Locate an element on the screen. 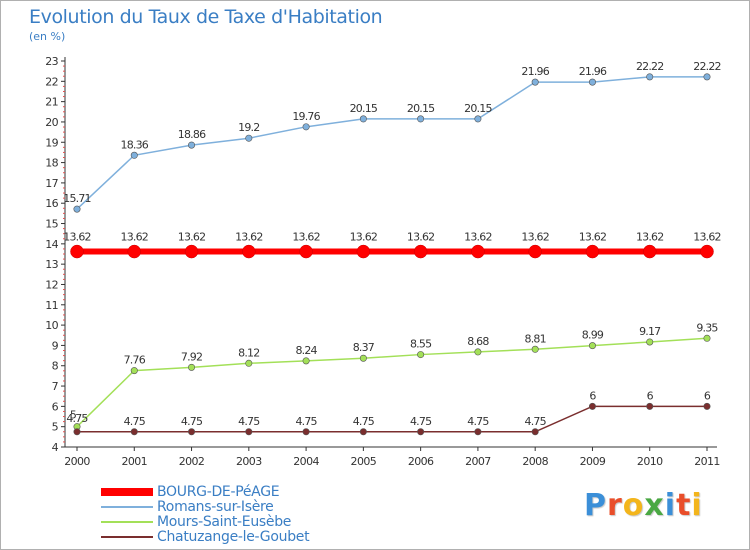  x-tick-label: 2003 is located at coordinates (249, 461).